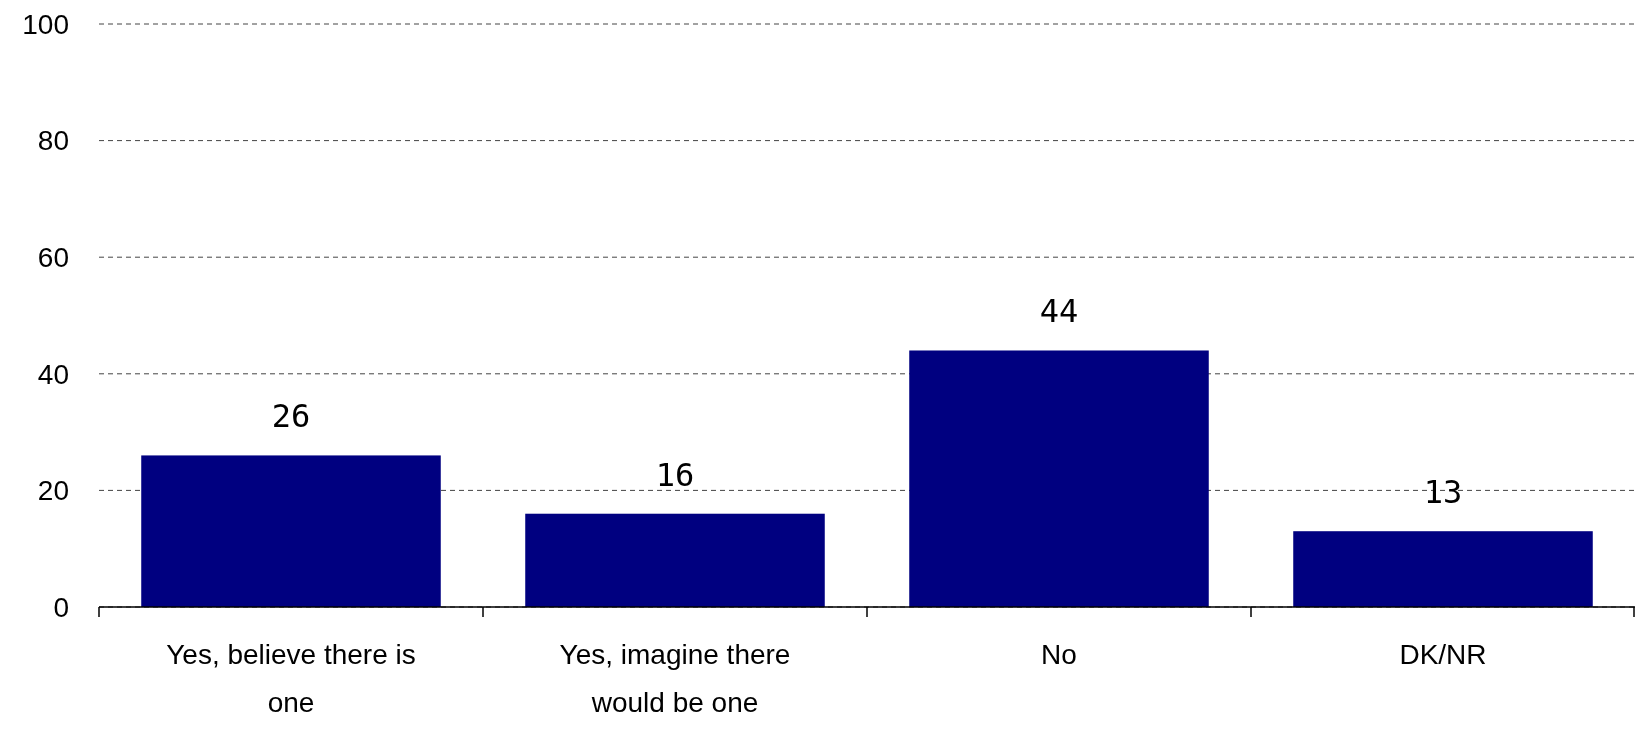  What do you see at coordinates (53, 141) in the screenshot?
I see `y-tick-label: 80` at bounding box center [53, 141].